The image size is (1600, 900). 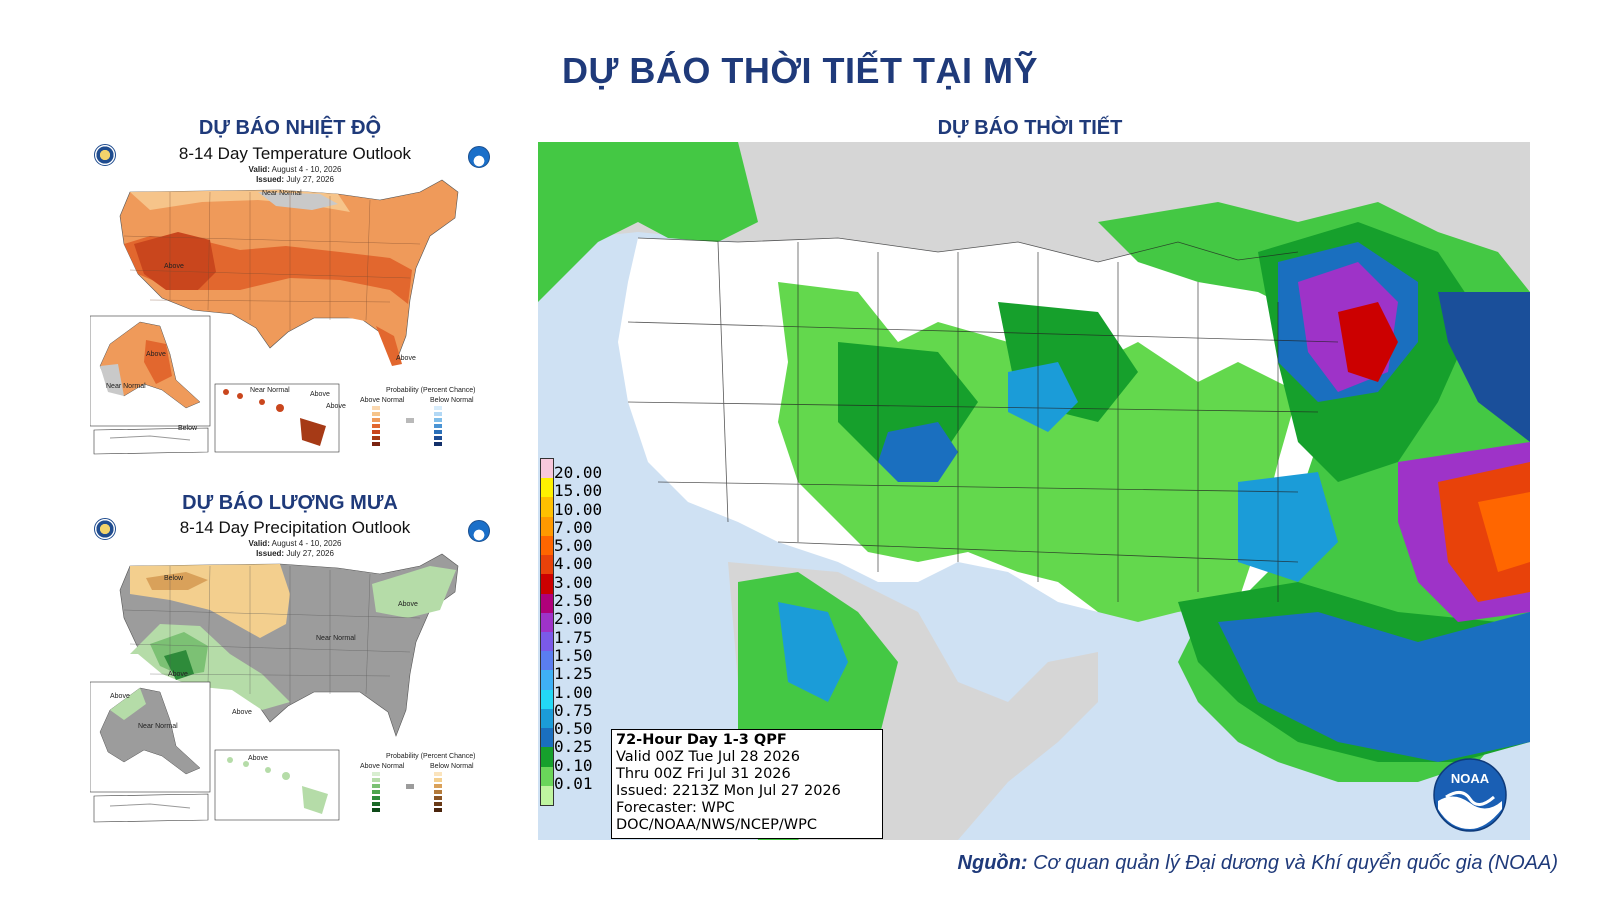 I want to click on noaa-logo-icon: NOAA, so click(x=1470, y=795).